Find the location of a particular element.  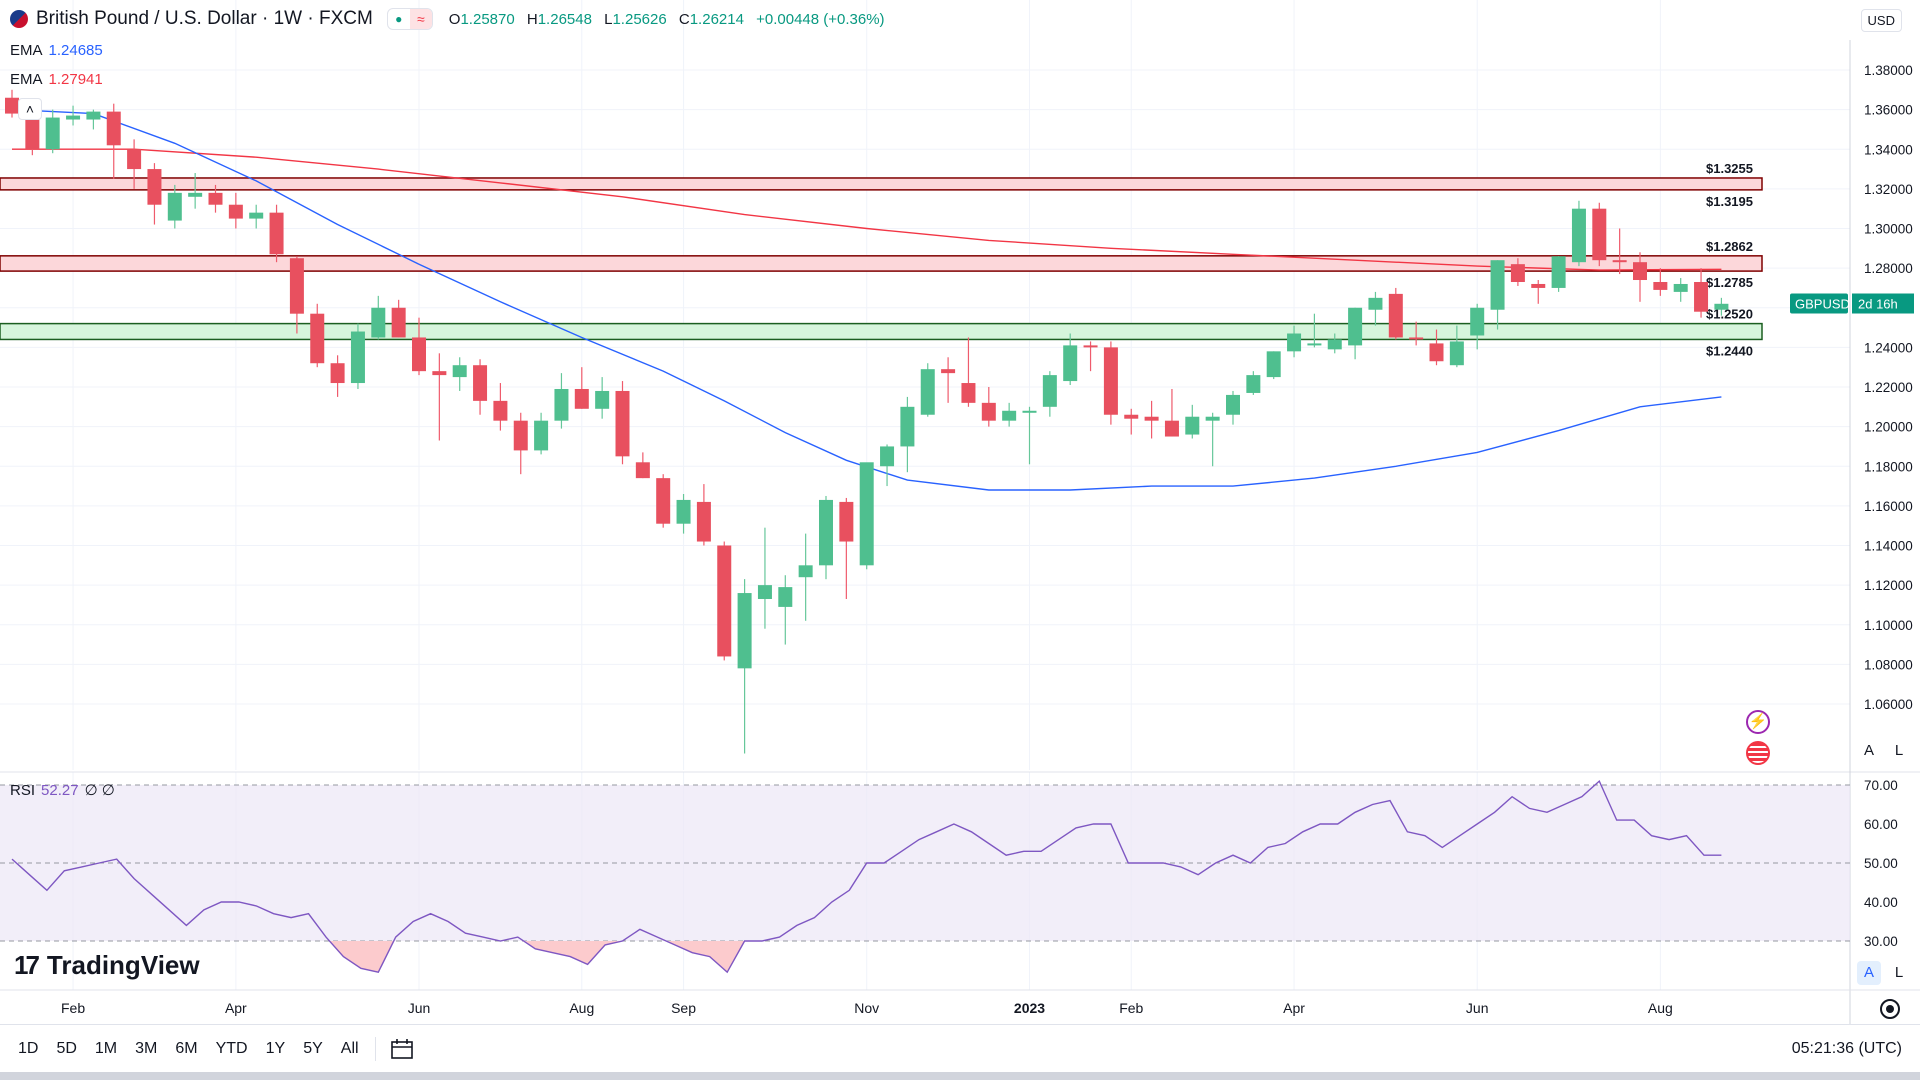

price-tick-label: 1.32000 is located at coordinates (1888, 189).